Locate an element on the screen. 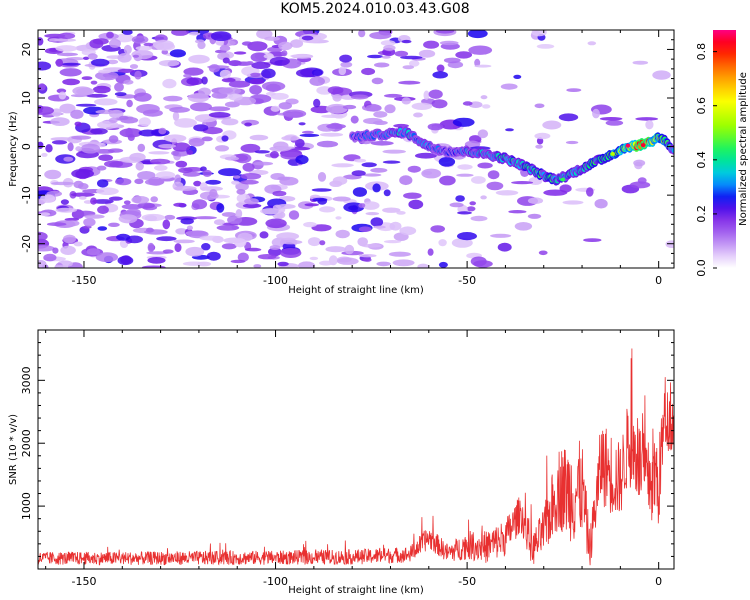 The width and height of the screenshot is (750, 600). colorbar-tick-label: 0.0 is located at coordinates (701, 268).